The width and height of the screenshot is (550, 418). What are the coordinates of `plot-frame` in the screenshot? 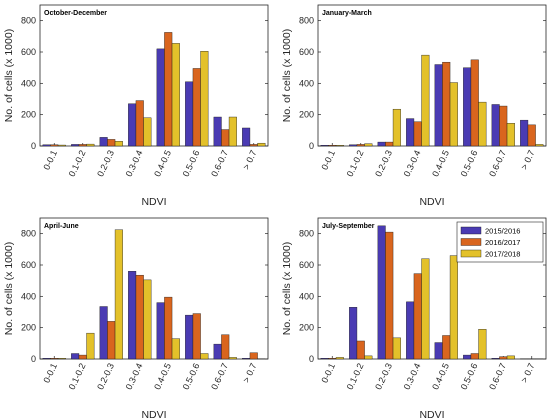 It's located at (154, 288).